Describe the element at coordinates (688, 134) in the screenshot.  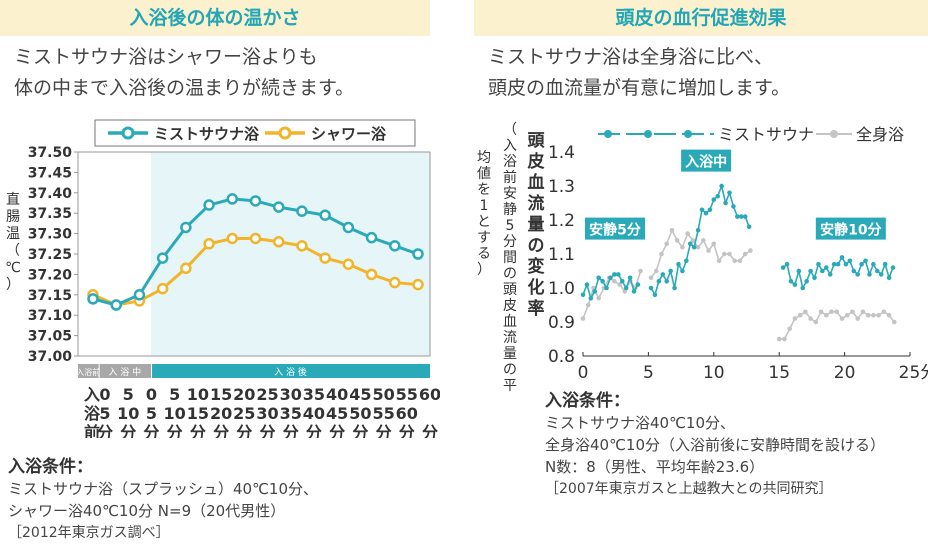
I see `legend-marker` at that location.